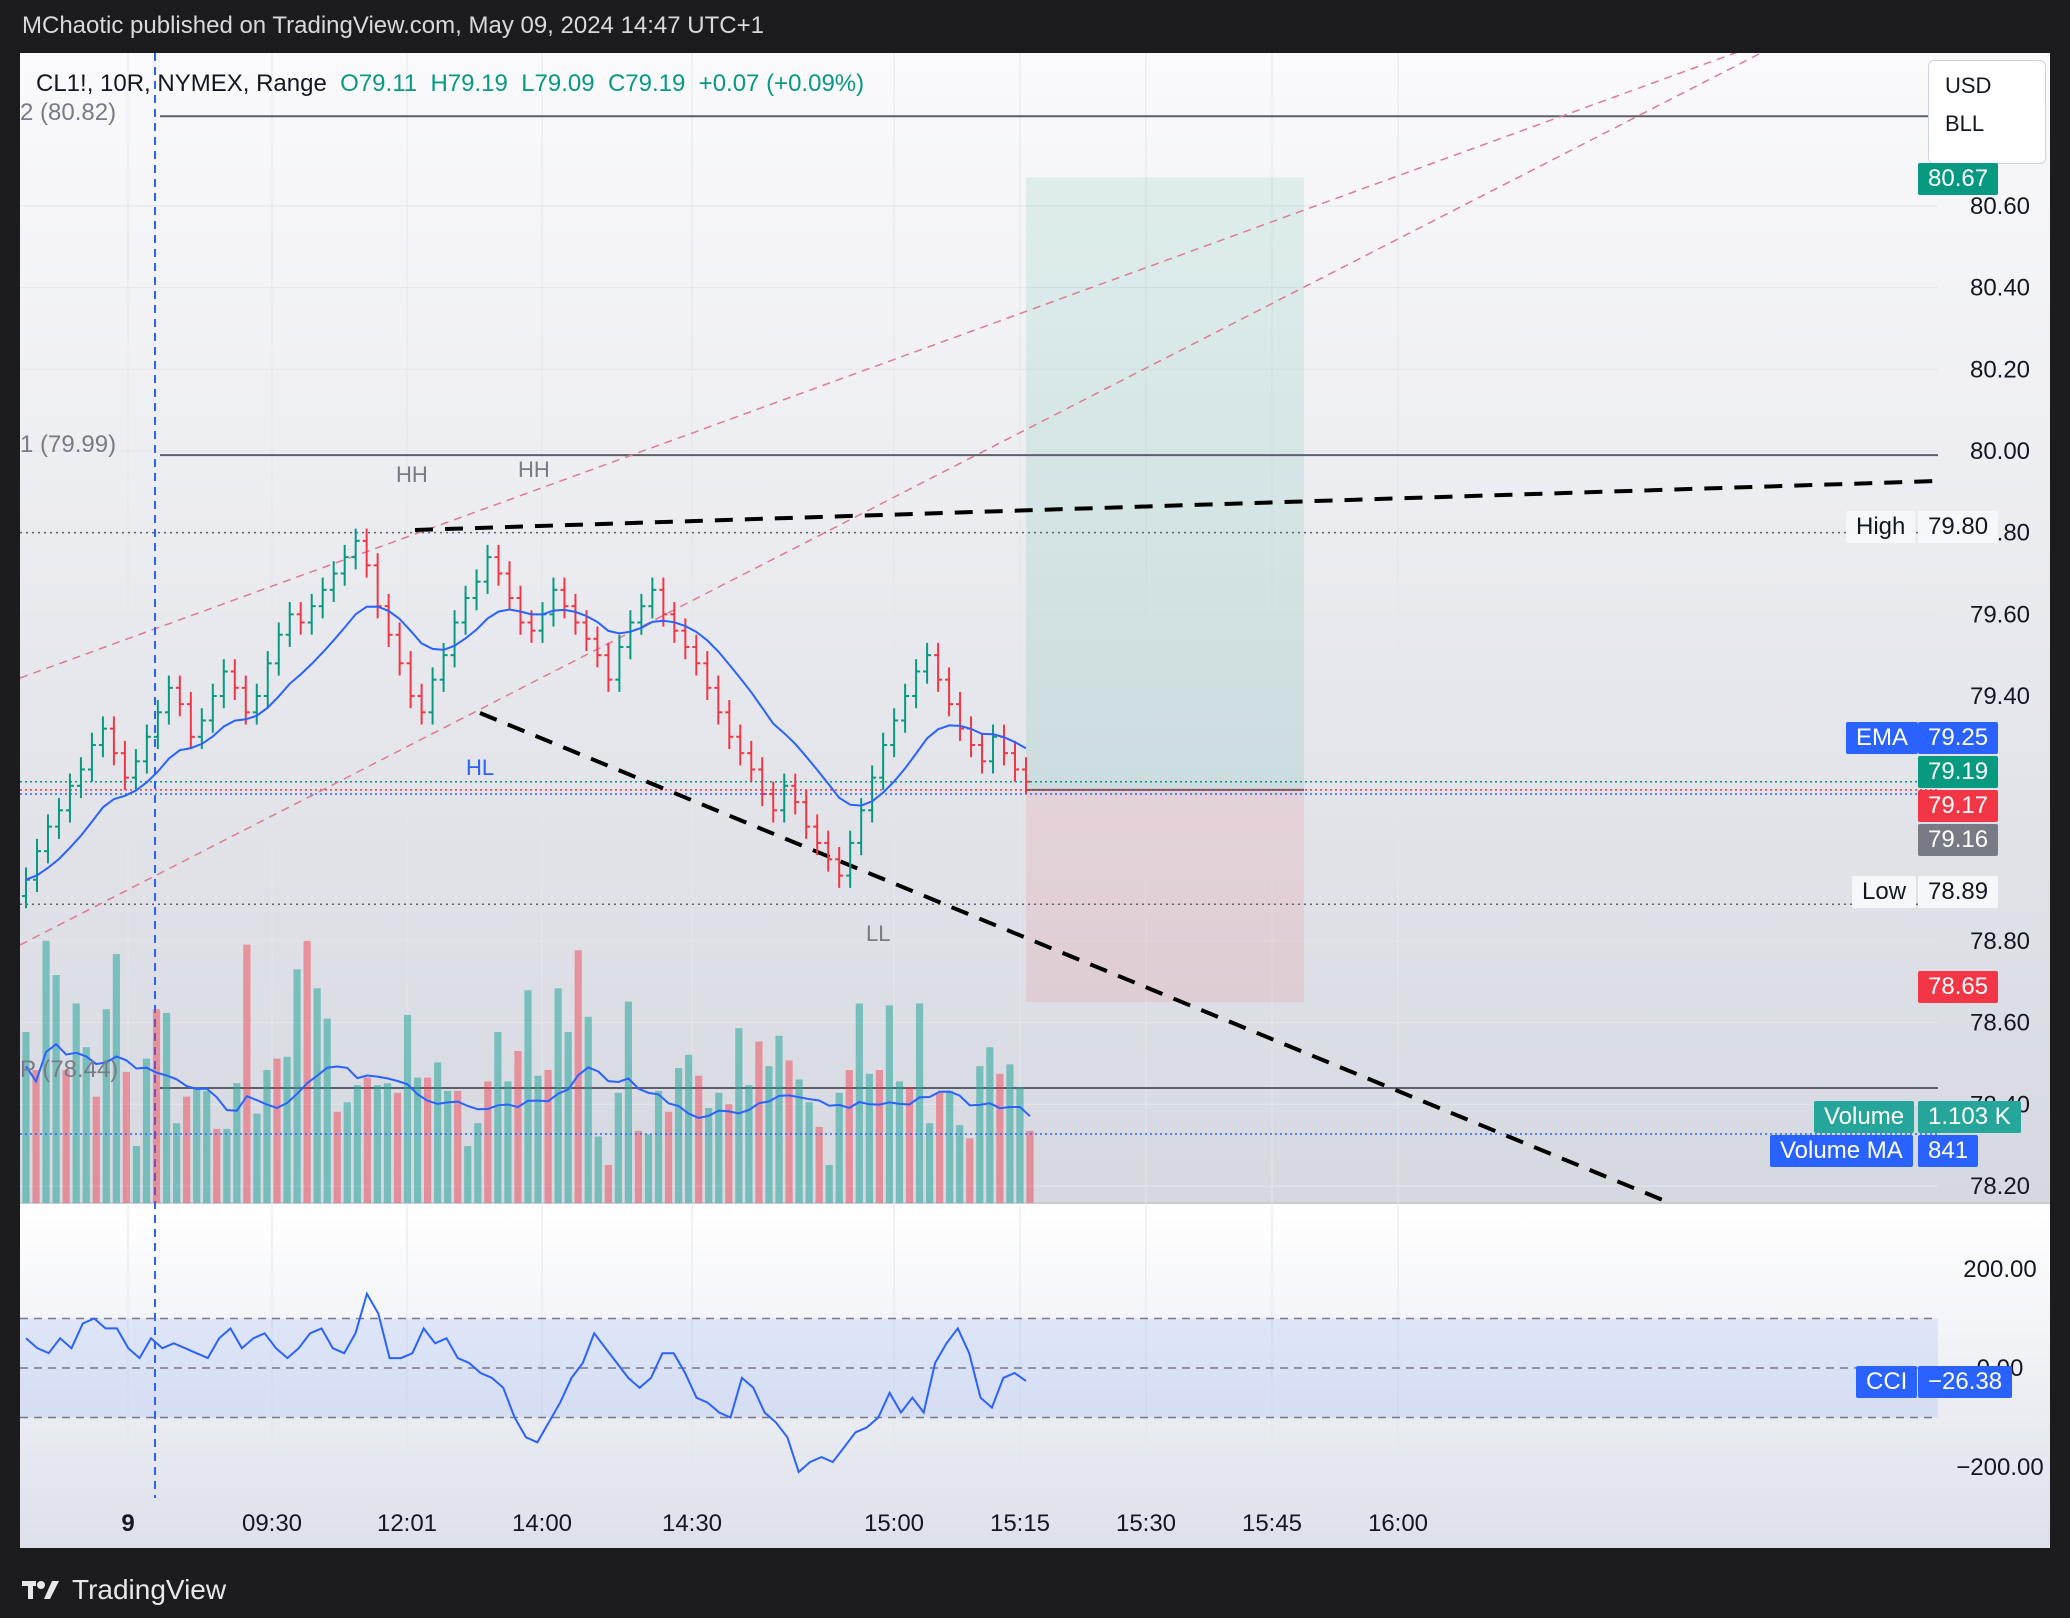 The image size is (2070, 1618). What do you see at coordinates (1999, 1467) in the screenshot?
I see `cci-tick-label: −200.00` at bounding box center [1999, 1467].